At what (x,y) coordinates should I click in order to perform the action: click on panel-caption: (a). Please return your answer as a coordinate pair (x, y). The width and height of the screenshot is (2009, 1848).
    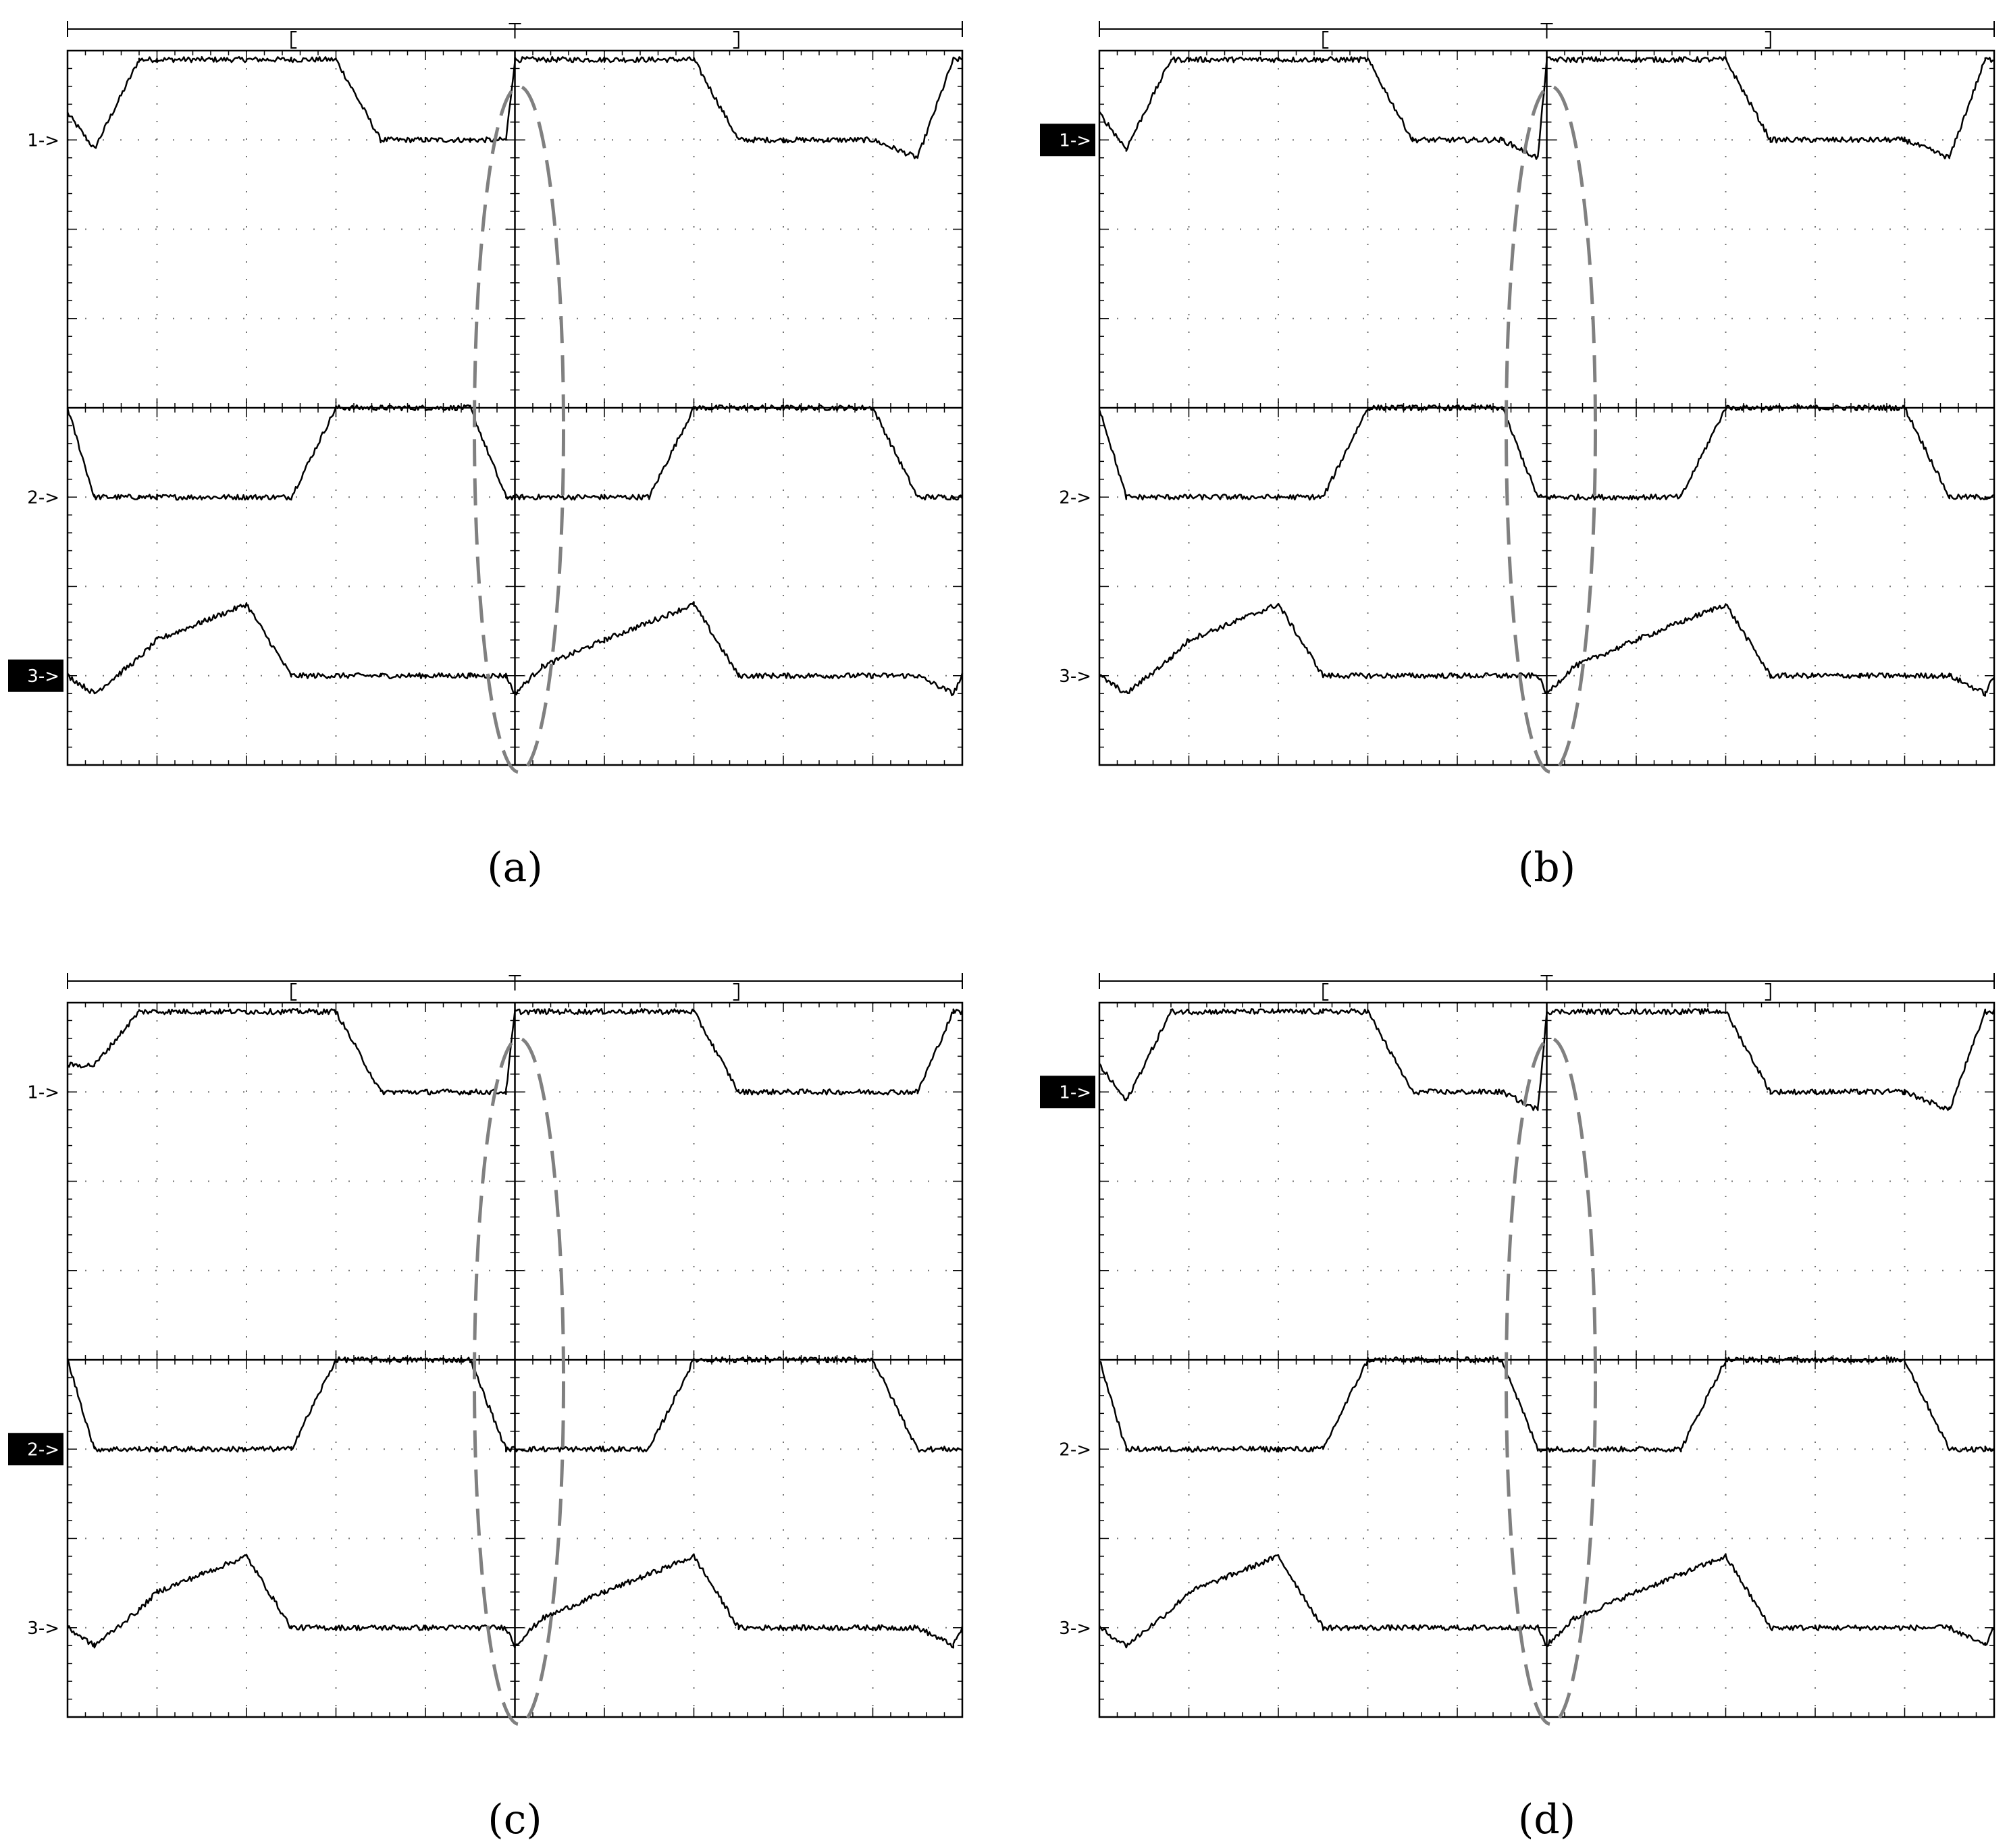
    Looking at the image, I should click on (515, 867).